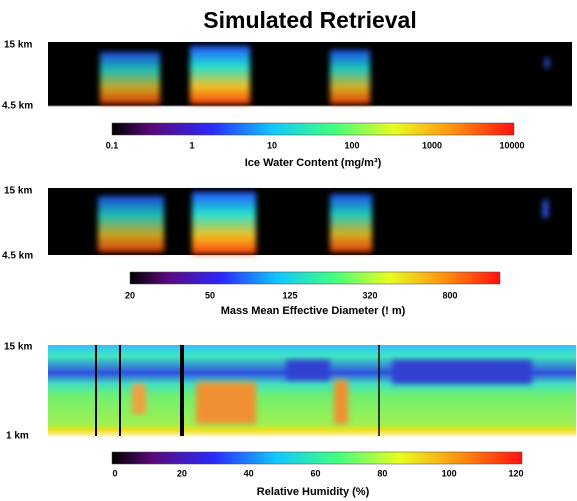 This screenshot has width=577, height=501. I want to click on colorbar-tick-label: 1000, so click(432, 145).